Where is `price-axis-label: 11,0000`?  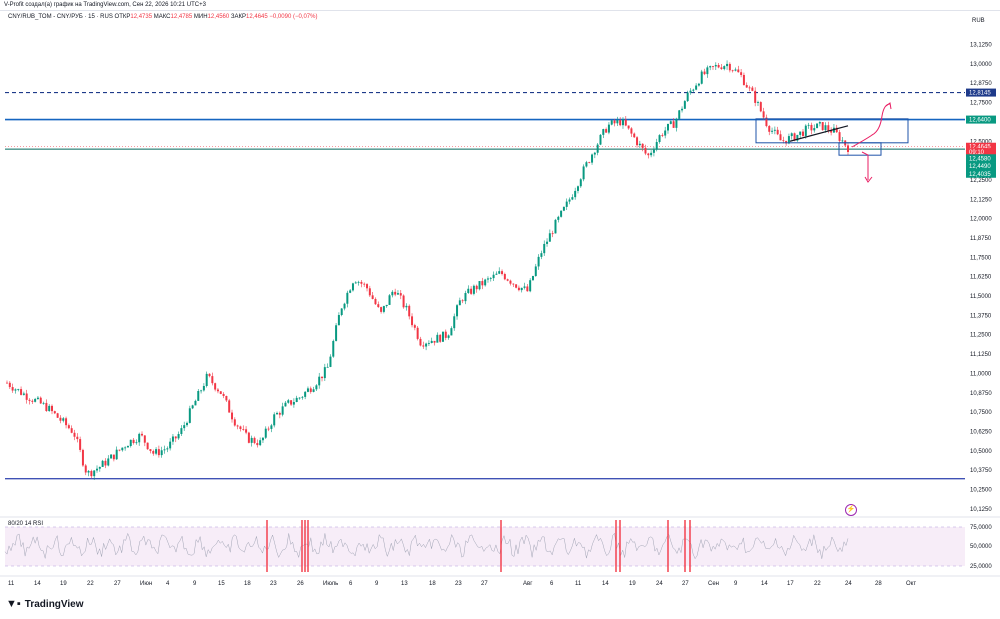
price-axis-label: 11,0000 is located at coordinates (981, 374).